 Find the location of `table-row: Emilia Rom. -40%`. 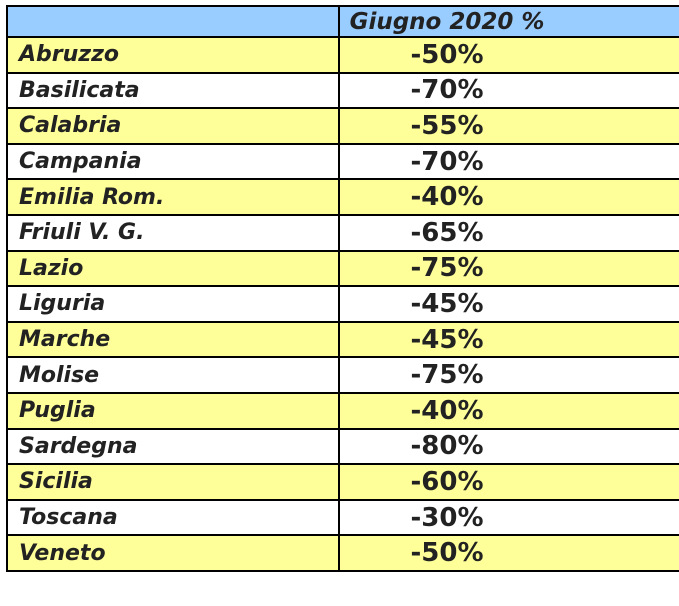

table-row: Emilia Rom. -40% is located at coordinates (342, 197).